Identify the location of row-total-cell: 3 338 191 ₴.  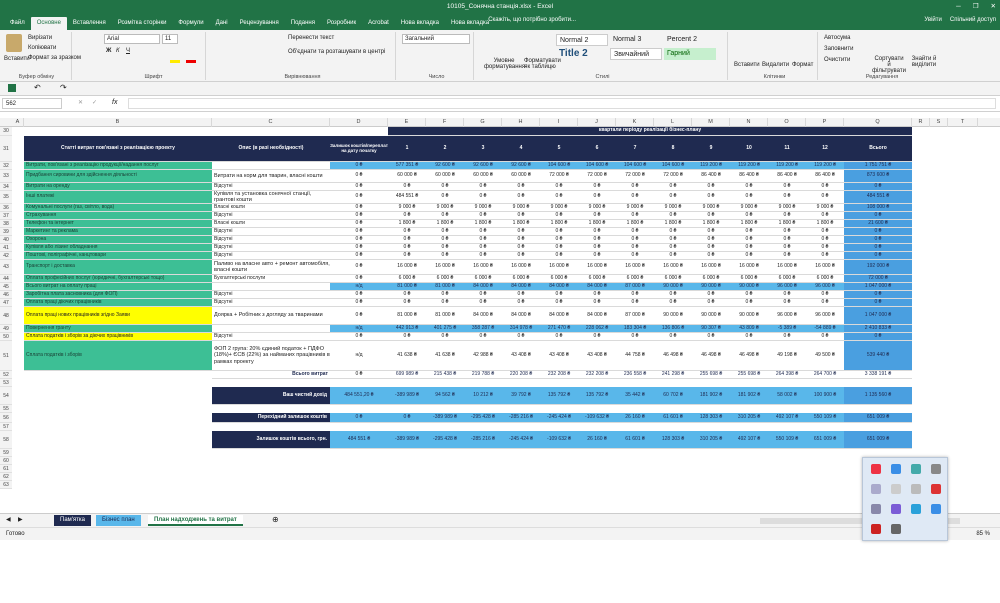
(878, 375).